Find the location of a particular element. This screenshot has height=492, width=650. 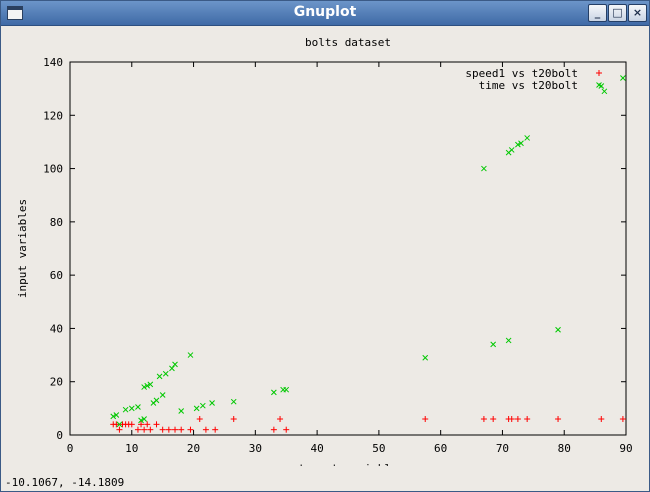

y-tick-label: 20 is located at coordinates (56, 382).